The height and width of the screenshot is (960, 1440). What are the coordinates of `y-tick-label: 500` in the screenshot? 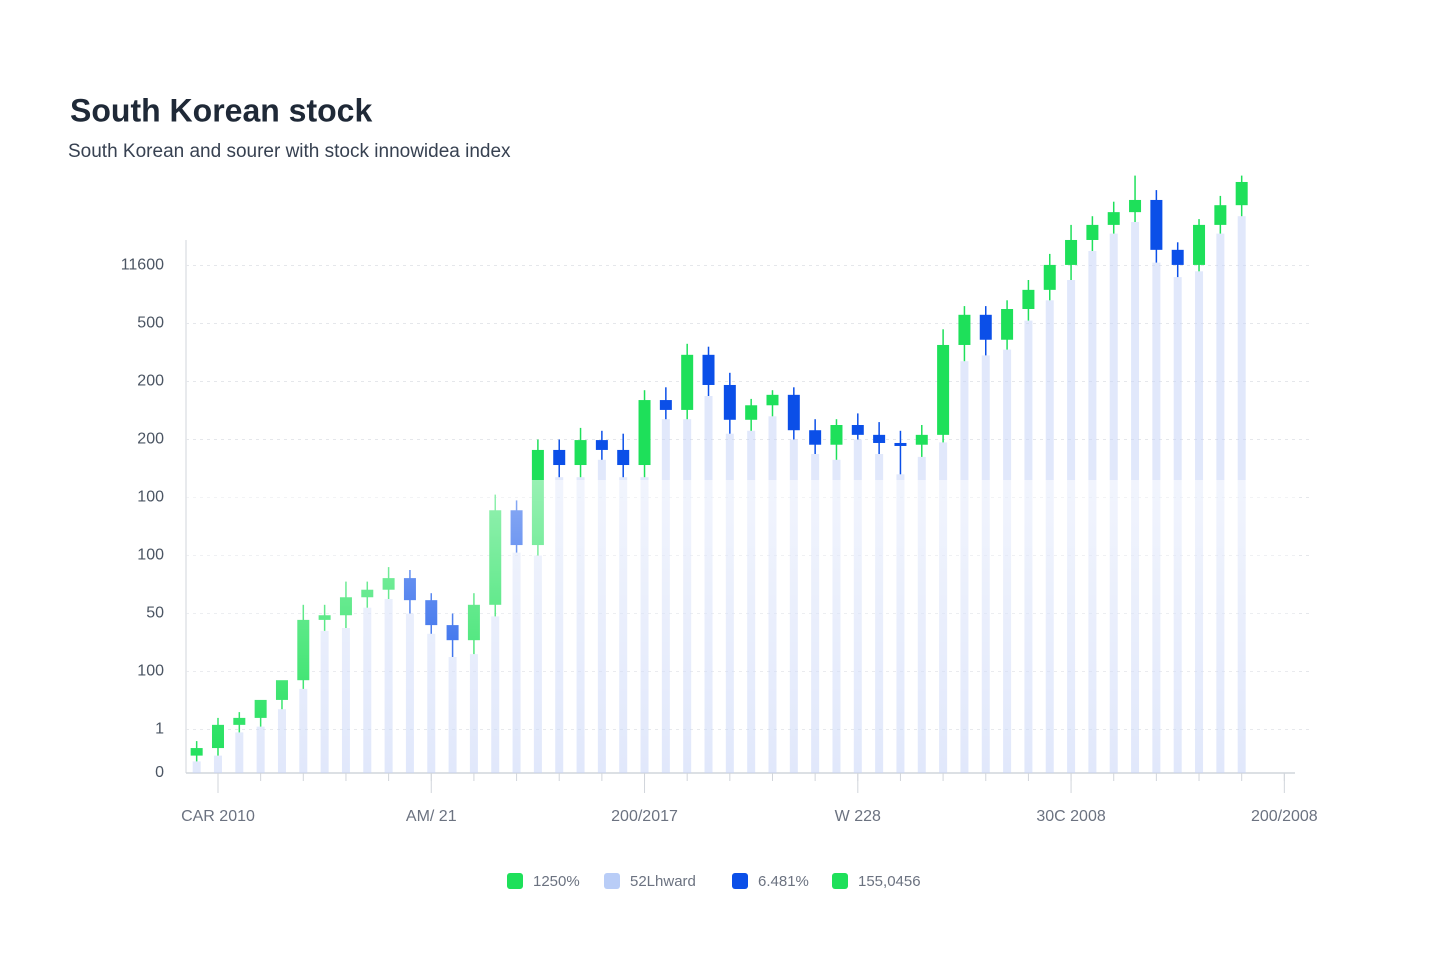 It's located at (150, 323).